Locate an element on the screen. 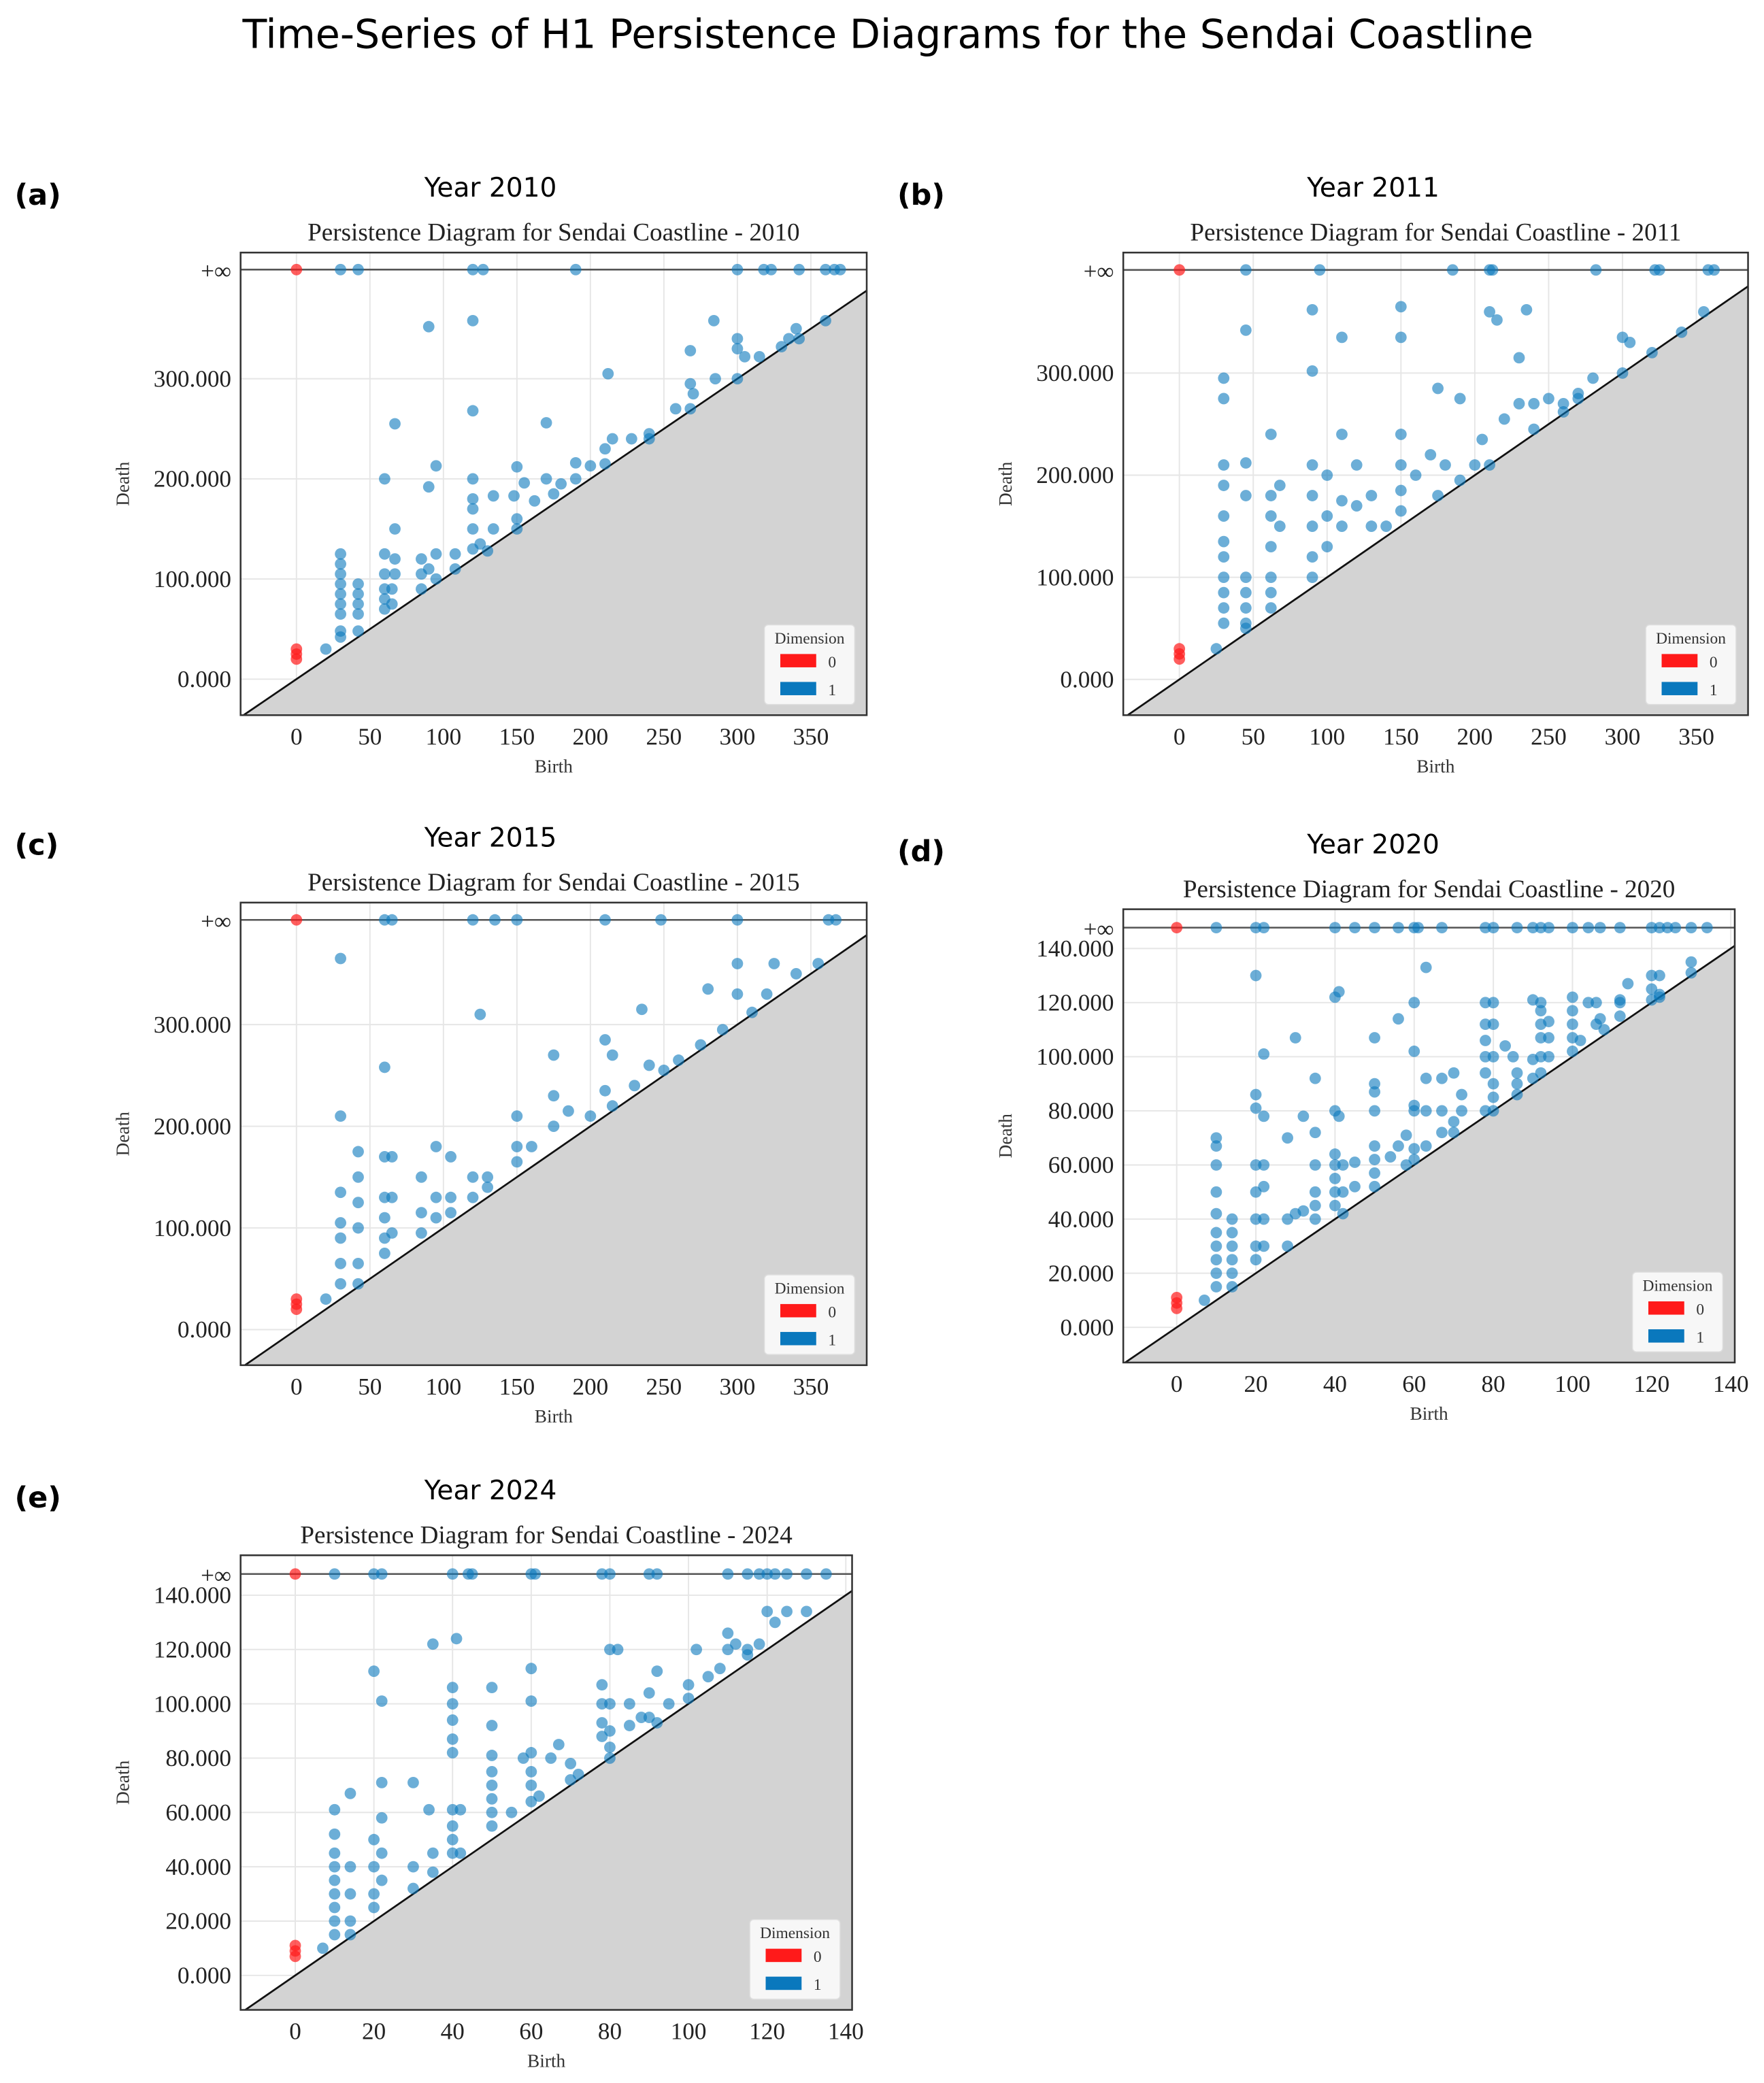  point-dim0 is located at coordinates (295, 1946).